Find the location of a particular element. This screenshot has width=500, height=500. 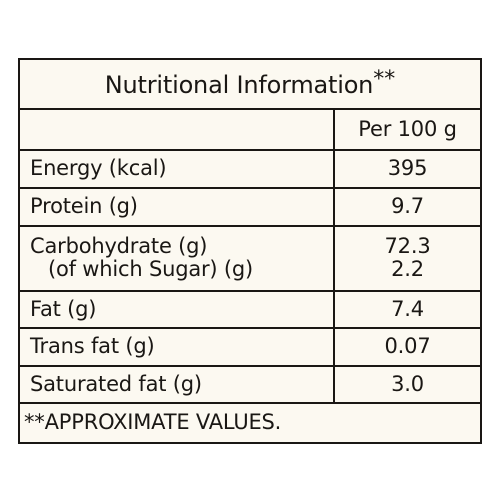

title-row: Nutritional Information** is located at coordinates (250, 85).